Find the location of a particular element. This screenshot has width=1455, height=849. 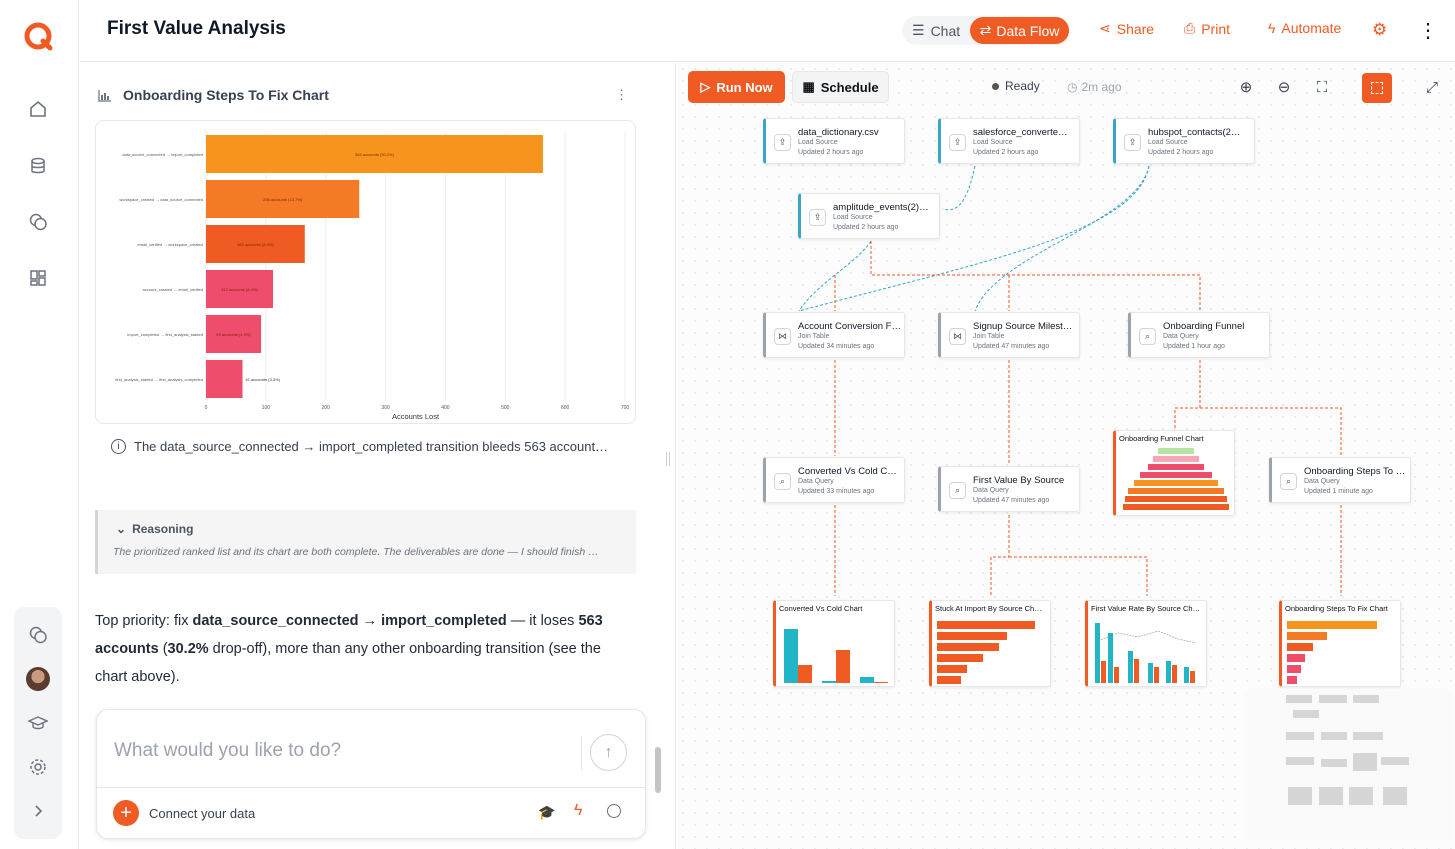

clock-icon: ◷ is located at coordinates (1072, 87).